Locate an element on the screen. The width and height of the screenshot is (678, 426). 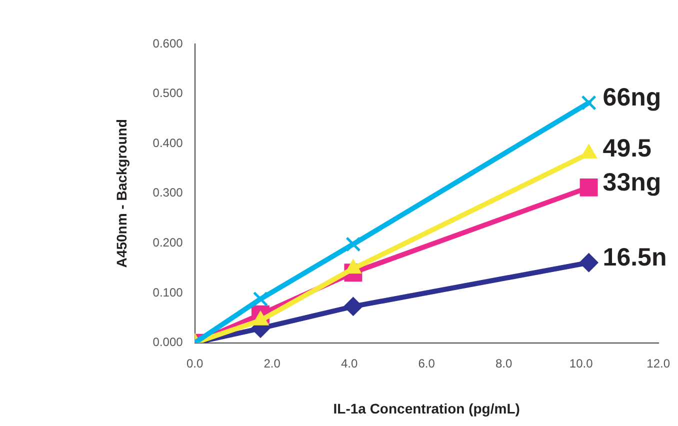
x-tick-label: 10.0 is located at coordinates (581, 363).